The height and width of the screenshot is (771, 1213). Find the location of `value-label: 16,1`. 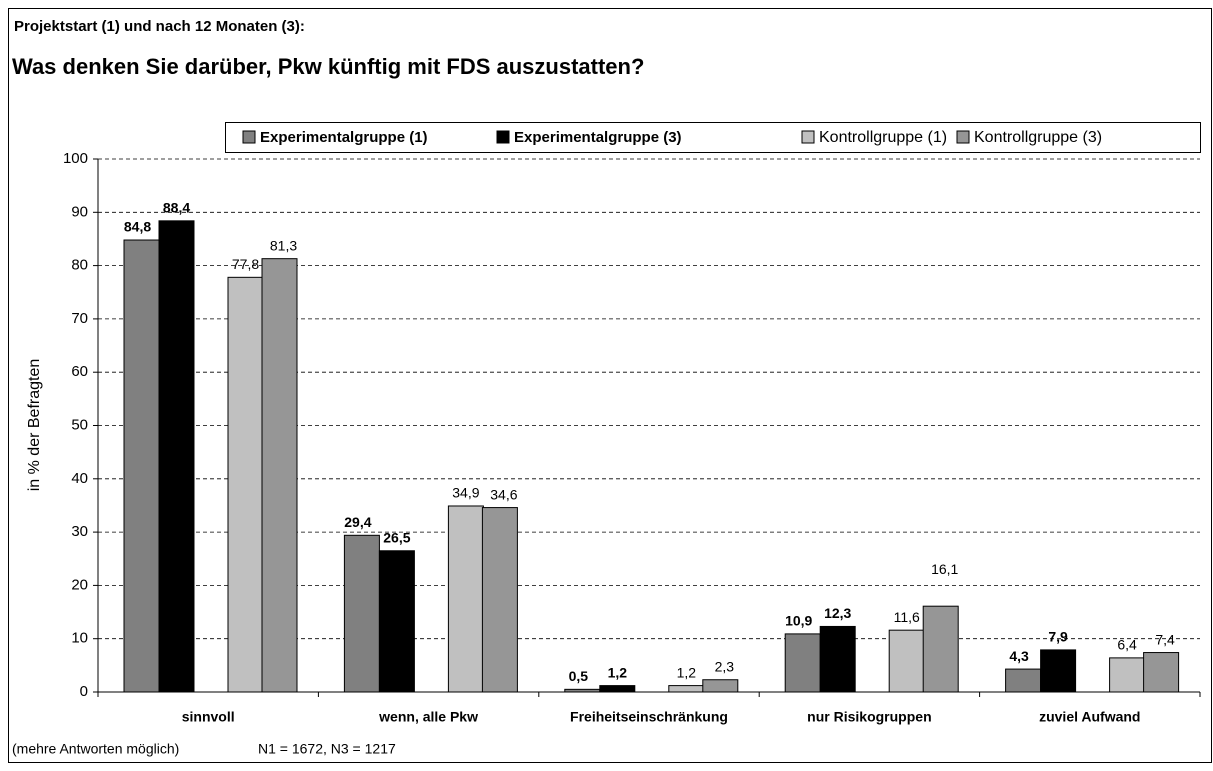

value-label: 16,1 is located at coordinates (944, 569).